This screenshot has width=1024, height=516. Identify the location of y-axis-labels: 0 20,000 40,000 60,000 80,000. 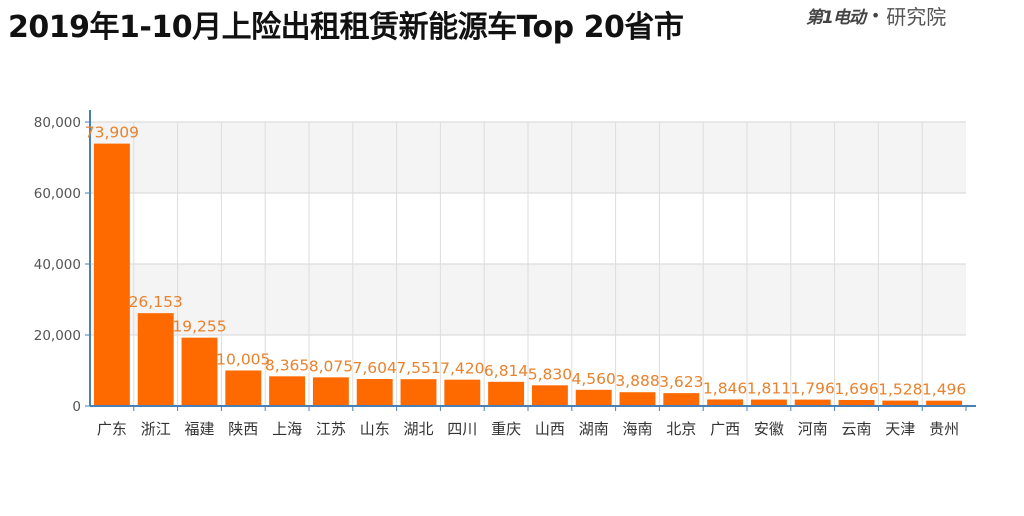
(57, 265).